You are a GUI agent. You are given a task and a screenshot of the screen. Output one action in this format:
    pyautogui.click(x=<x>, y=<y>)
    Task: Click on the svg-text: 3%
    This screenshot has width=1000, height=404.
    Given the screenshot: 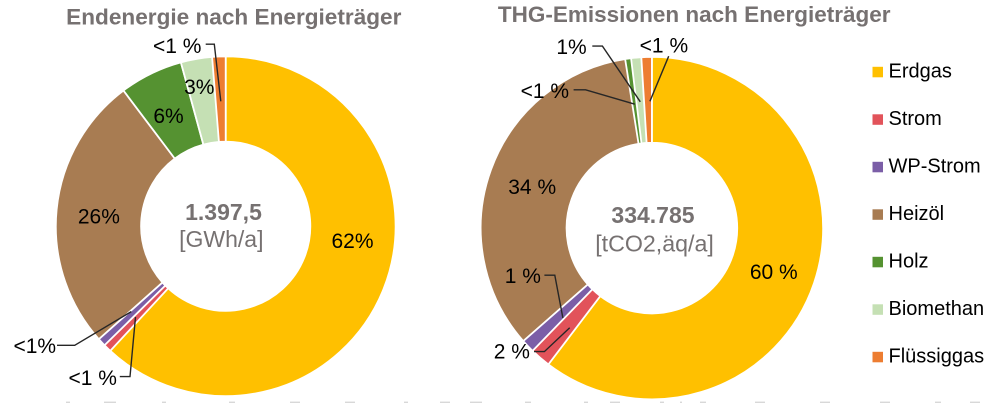 What is the action you would take?
    pyautogui.click(x=199, y=87)
    